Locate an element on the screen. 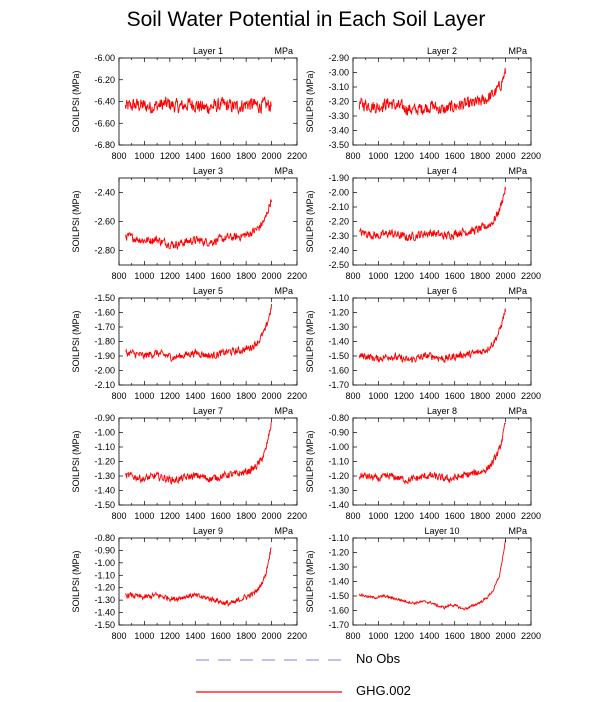 Image resolution: width=612 pixels, height=702 pixels. y-tick-label: -2.60 is located at coordinates (104, 222).